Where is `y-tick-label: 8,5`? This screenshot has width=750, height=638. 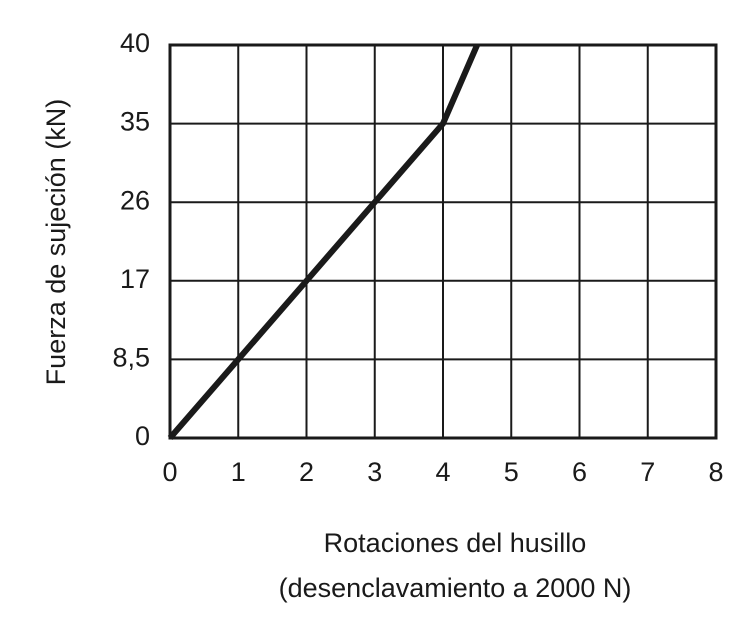
y-tick-label: 8,5 is located at coordinates (131, 358).